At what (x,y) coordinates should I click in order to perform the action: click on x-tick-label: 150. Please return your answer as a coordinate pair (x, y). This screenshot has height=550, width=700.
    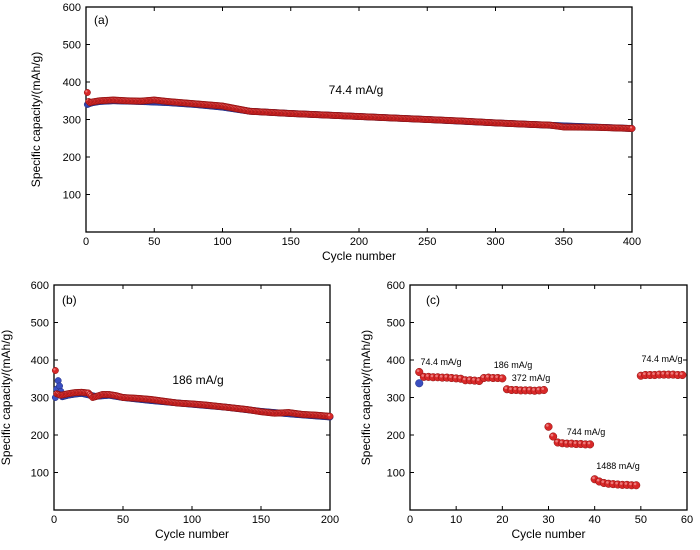
    Looking at the image, I should click on (291, 242).